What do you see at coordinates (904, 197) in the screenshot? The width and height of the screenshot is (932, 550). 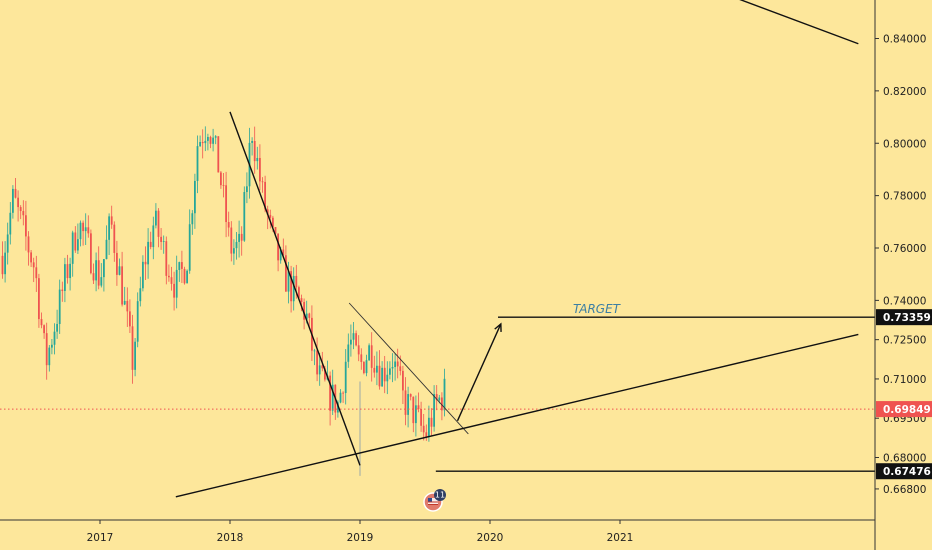 I see `price-tick-label: 0.78000` at bounding box center [904, 197].